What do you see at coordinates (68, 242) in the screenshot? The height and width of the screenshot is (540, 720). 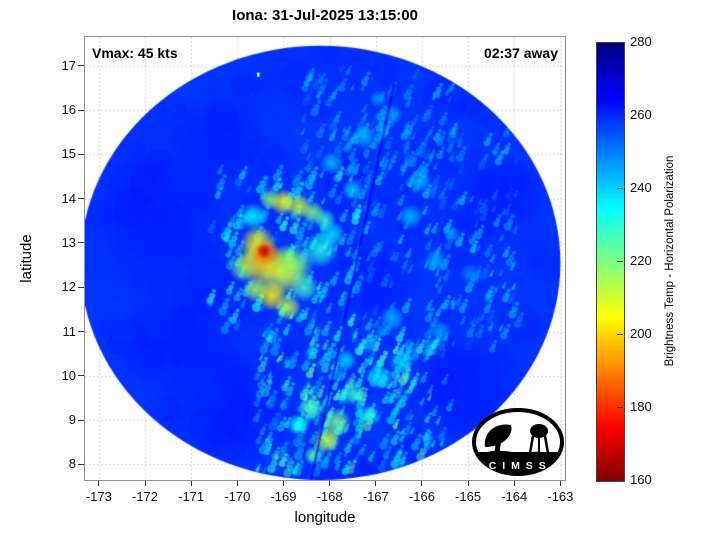 I see `y-tick-label: 13` at bounding box center [68, 242].